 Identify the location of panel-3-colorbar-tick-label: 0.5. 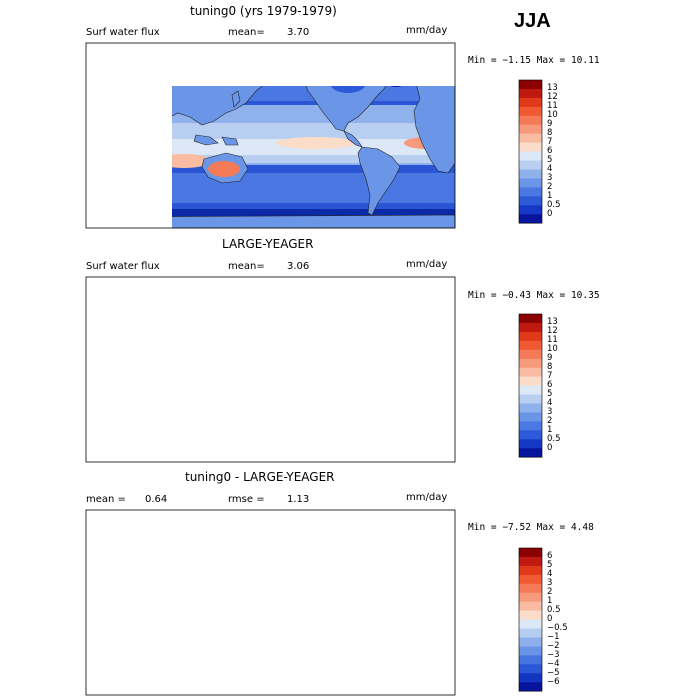
(554, 610).